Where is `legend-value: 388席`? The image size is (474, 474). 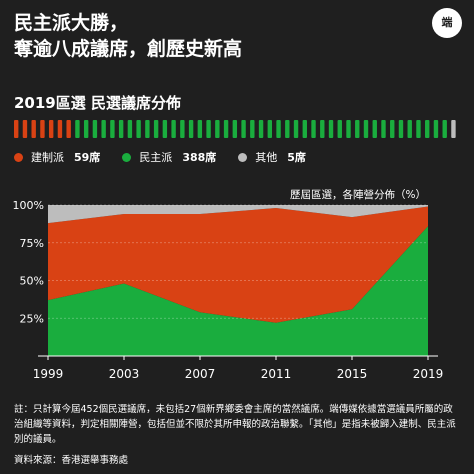 legend-value: 388席 is located at coordinates (199, 157).